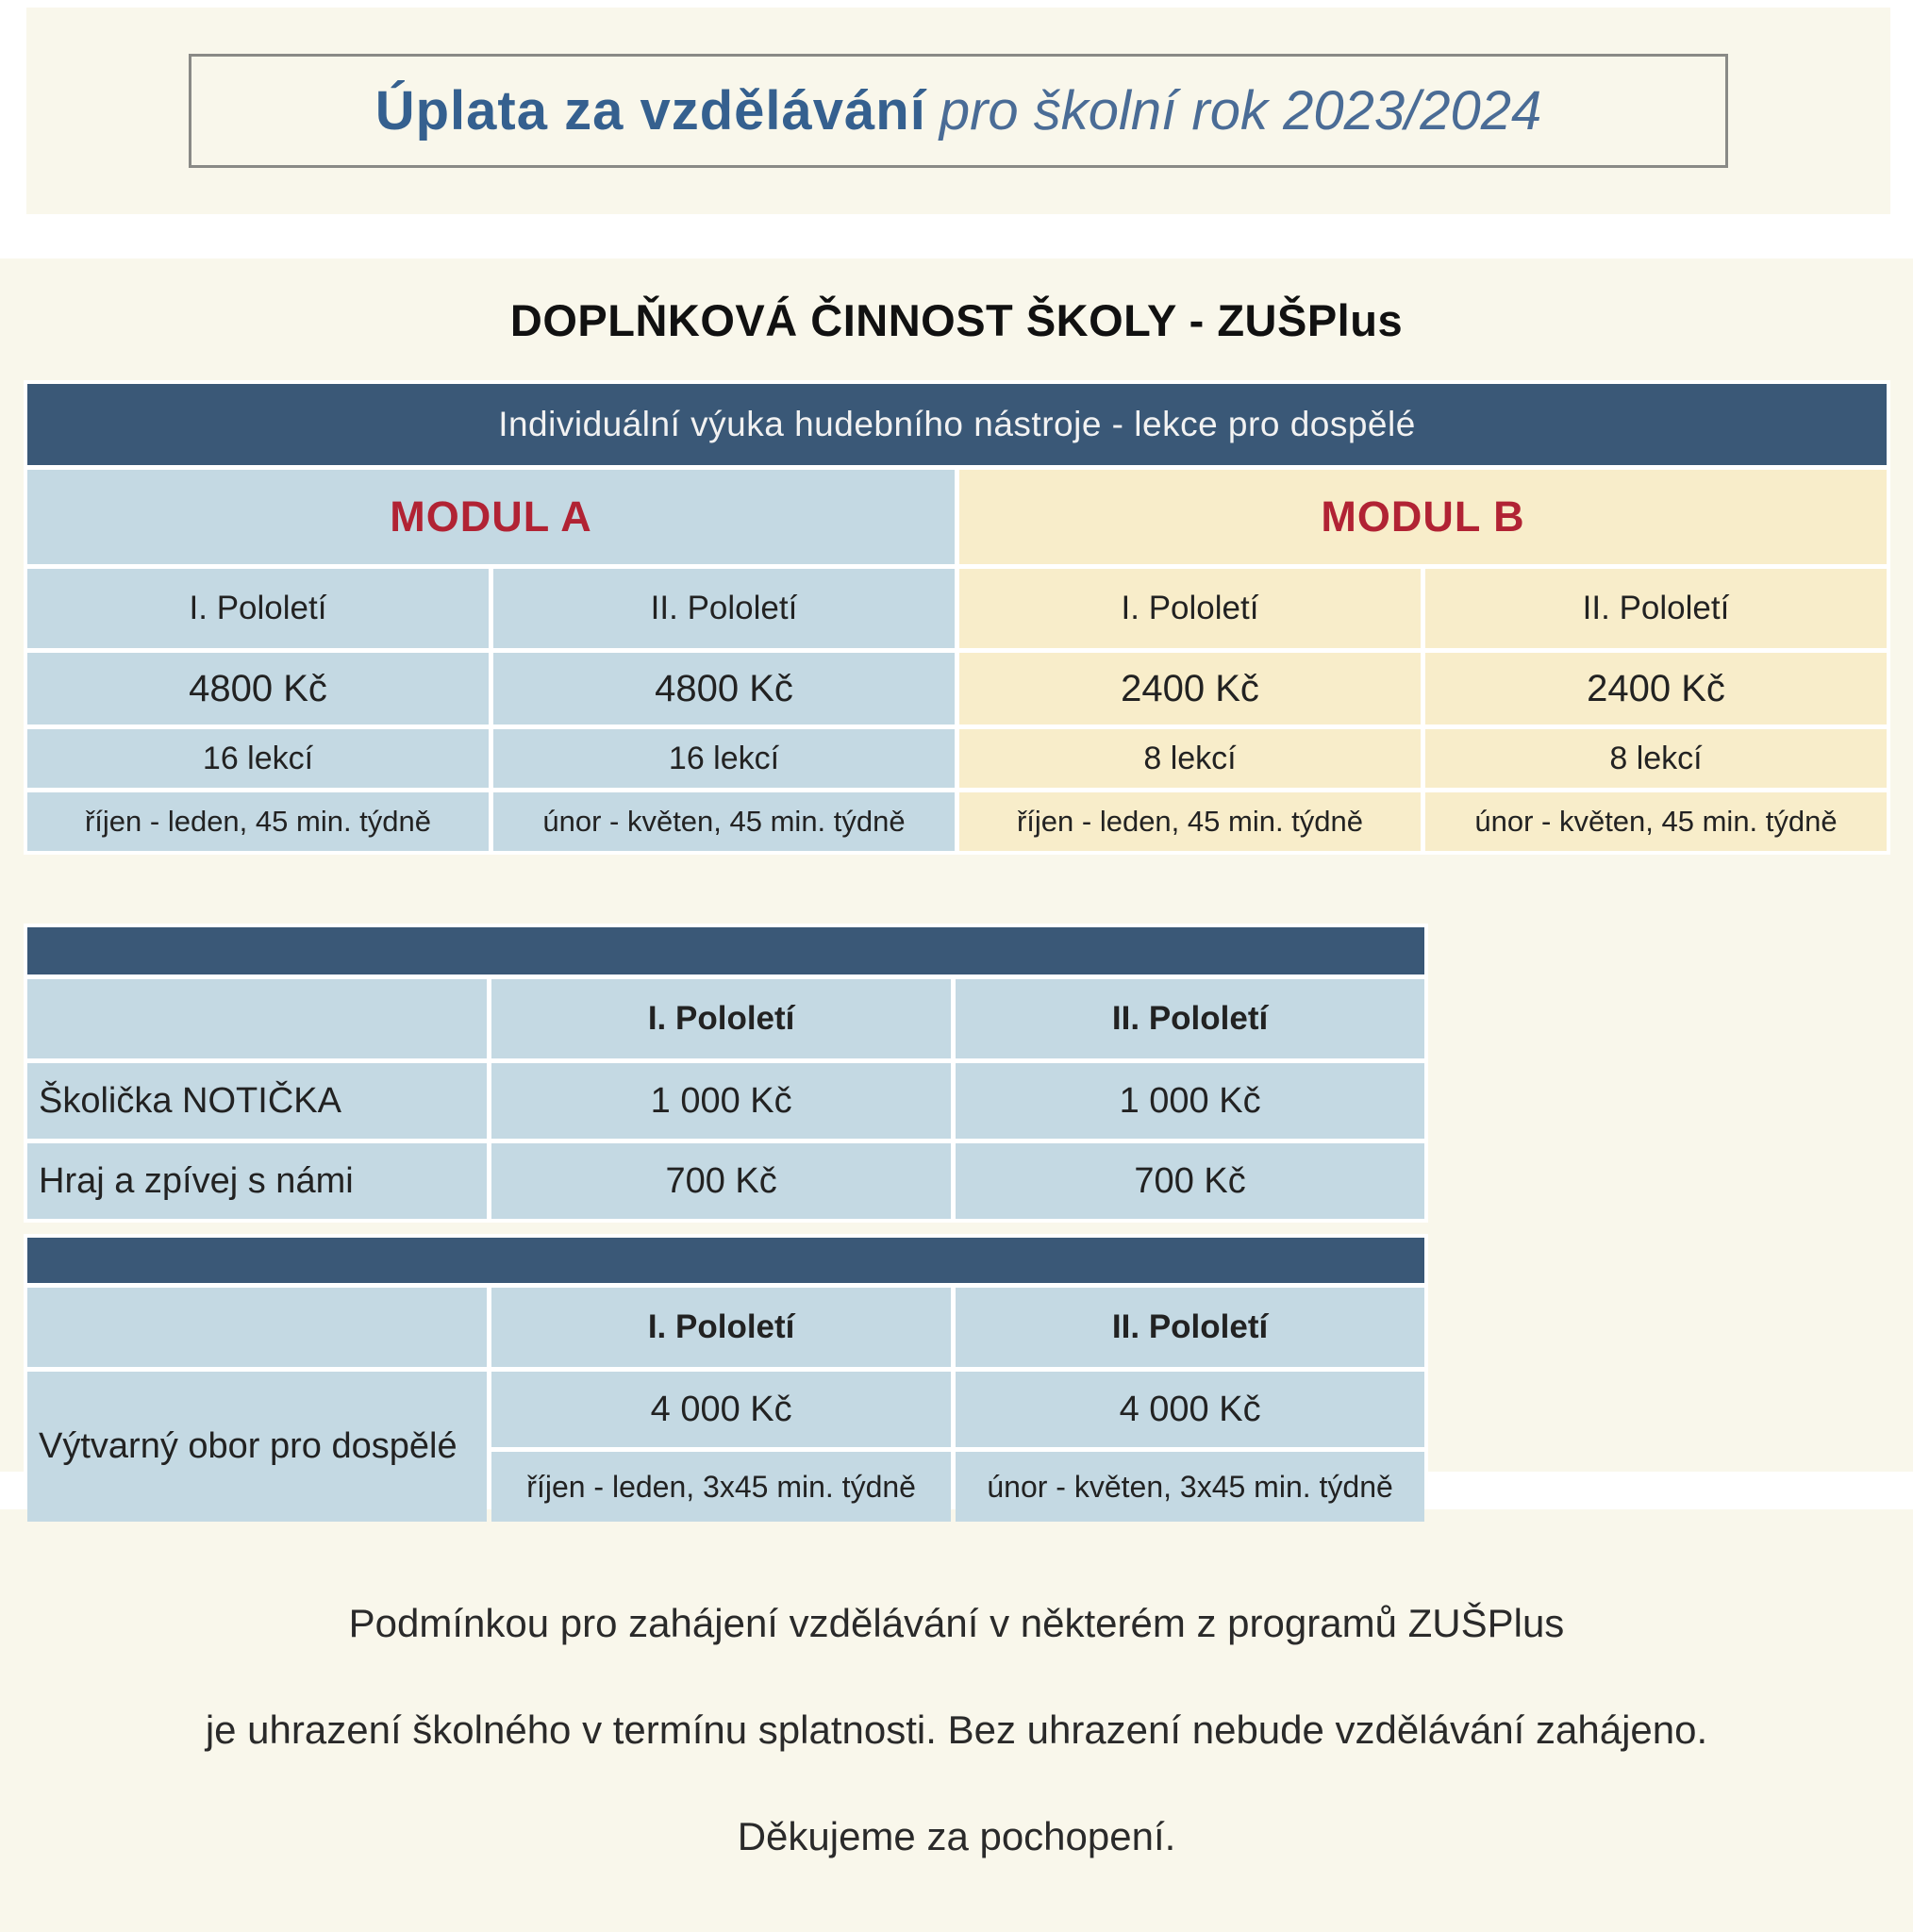  Describe the element at coordinates (1190, 1018) in the screenshot. I see `table2-col-head-sem2: II. Pololetí` at that location.